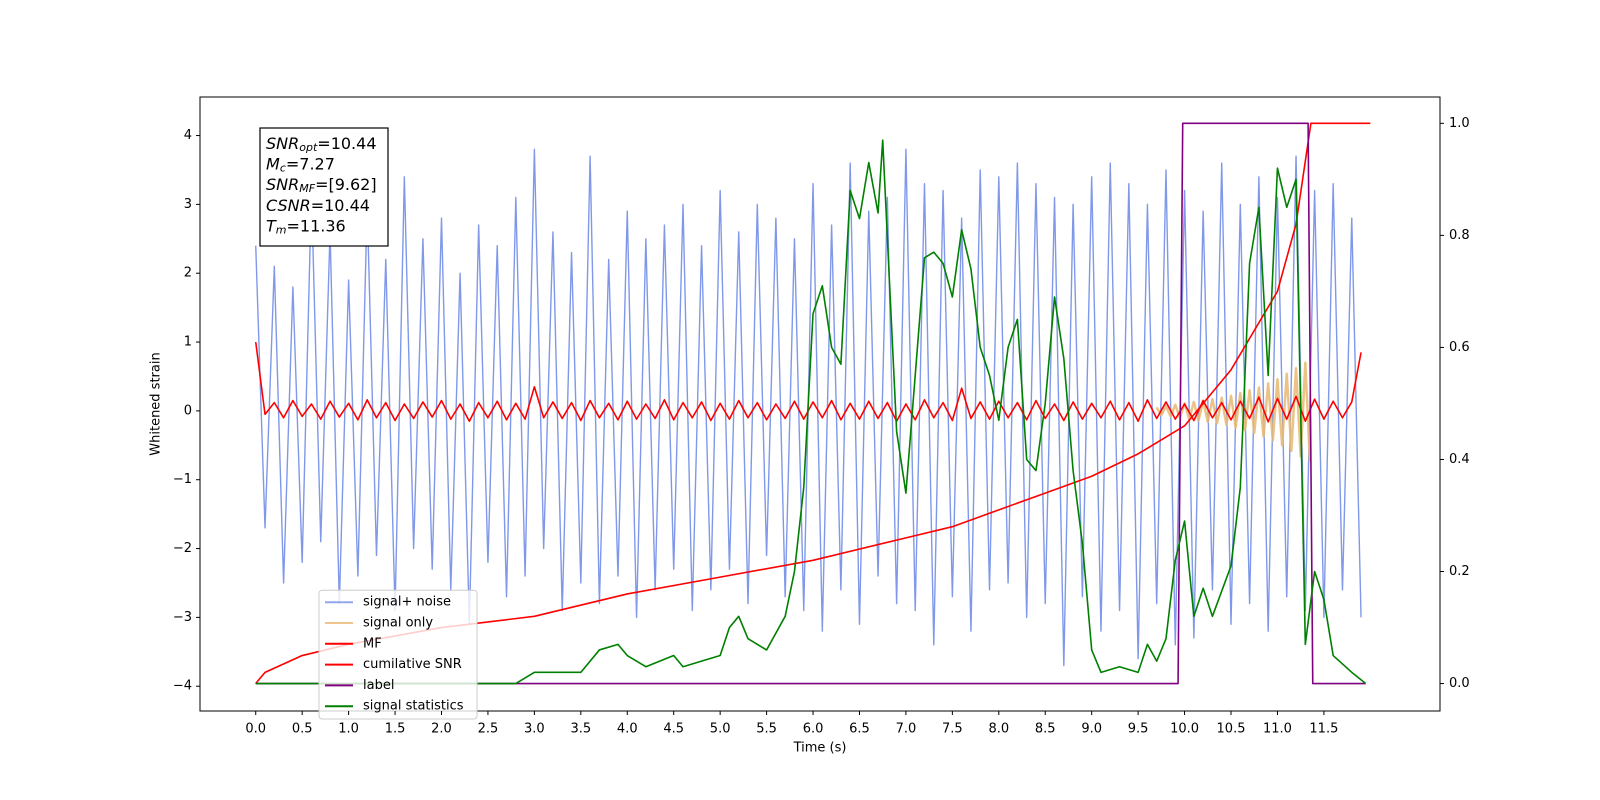 The width and height of the screenshot is (1600, 800). What do you see at coordinates (1459, 459) in the screenshot?
I see `y2-tick-label: 0.4` at bounding box center [1459, 459].